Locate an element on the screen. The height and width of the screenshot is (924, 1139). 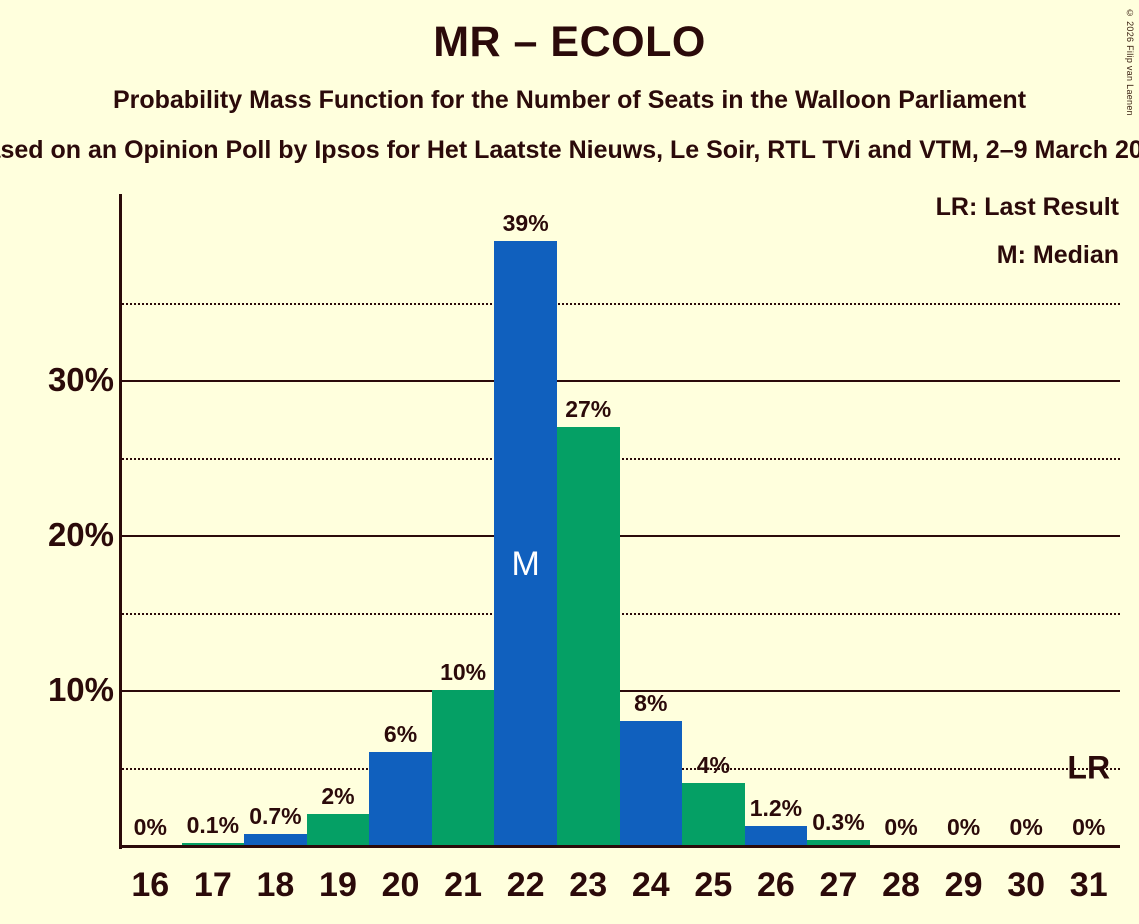
bar-value-label-16: 0% is located at coordinates (150, 827).